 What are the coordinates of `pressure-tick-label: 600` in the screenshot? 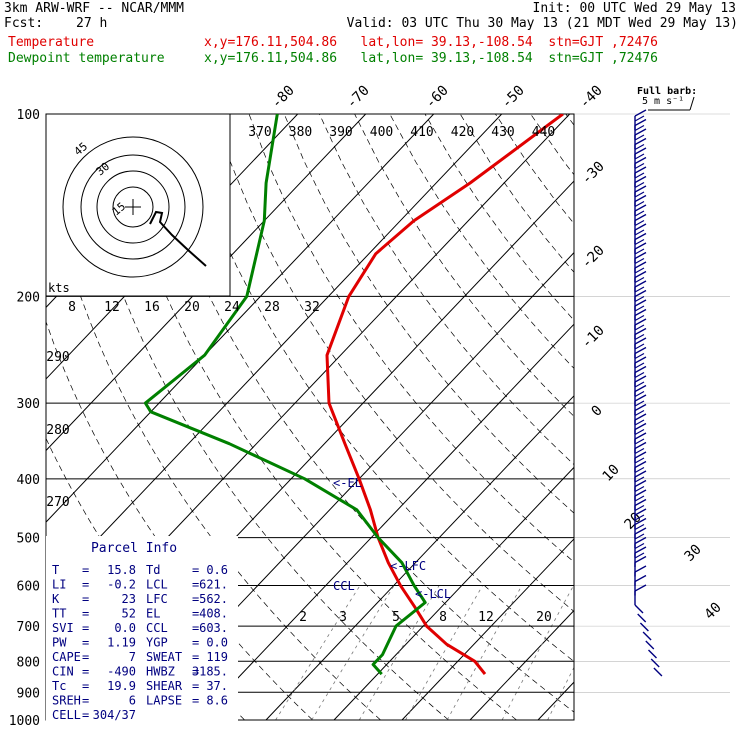 It's located at (28, 587).